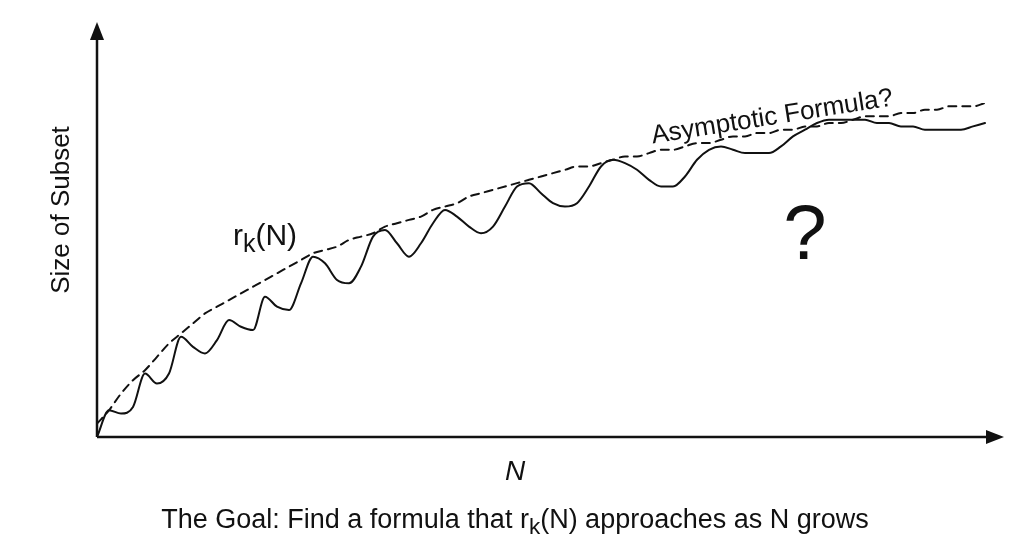 The image size is (1022, 554). Describe the element at coordinates (265, 238) in the screenshot. I see `series-label: r$_{k}$(N)` at that location.